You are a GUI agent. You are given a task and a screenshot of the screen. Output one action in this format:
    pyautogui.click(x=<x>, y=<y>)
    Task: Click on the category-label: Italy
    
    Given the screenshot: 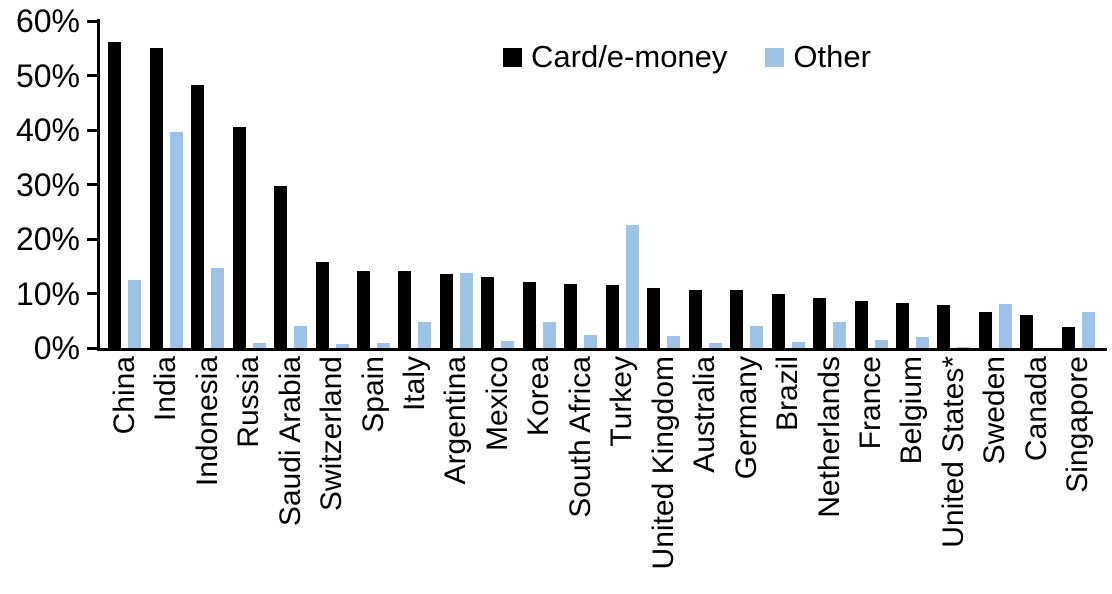 What is the action you would take?
    pyautogui.click(x=414, y=384)
    